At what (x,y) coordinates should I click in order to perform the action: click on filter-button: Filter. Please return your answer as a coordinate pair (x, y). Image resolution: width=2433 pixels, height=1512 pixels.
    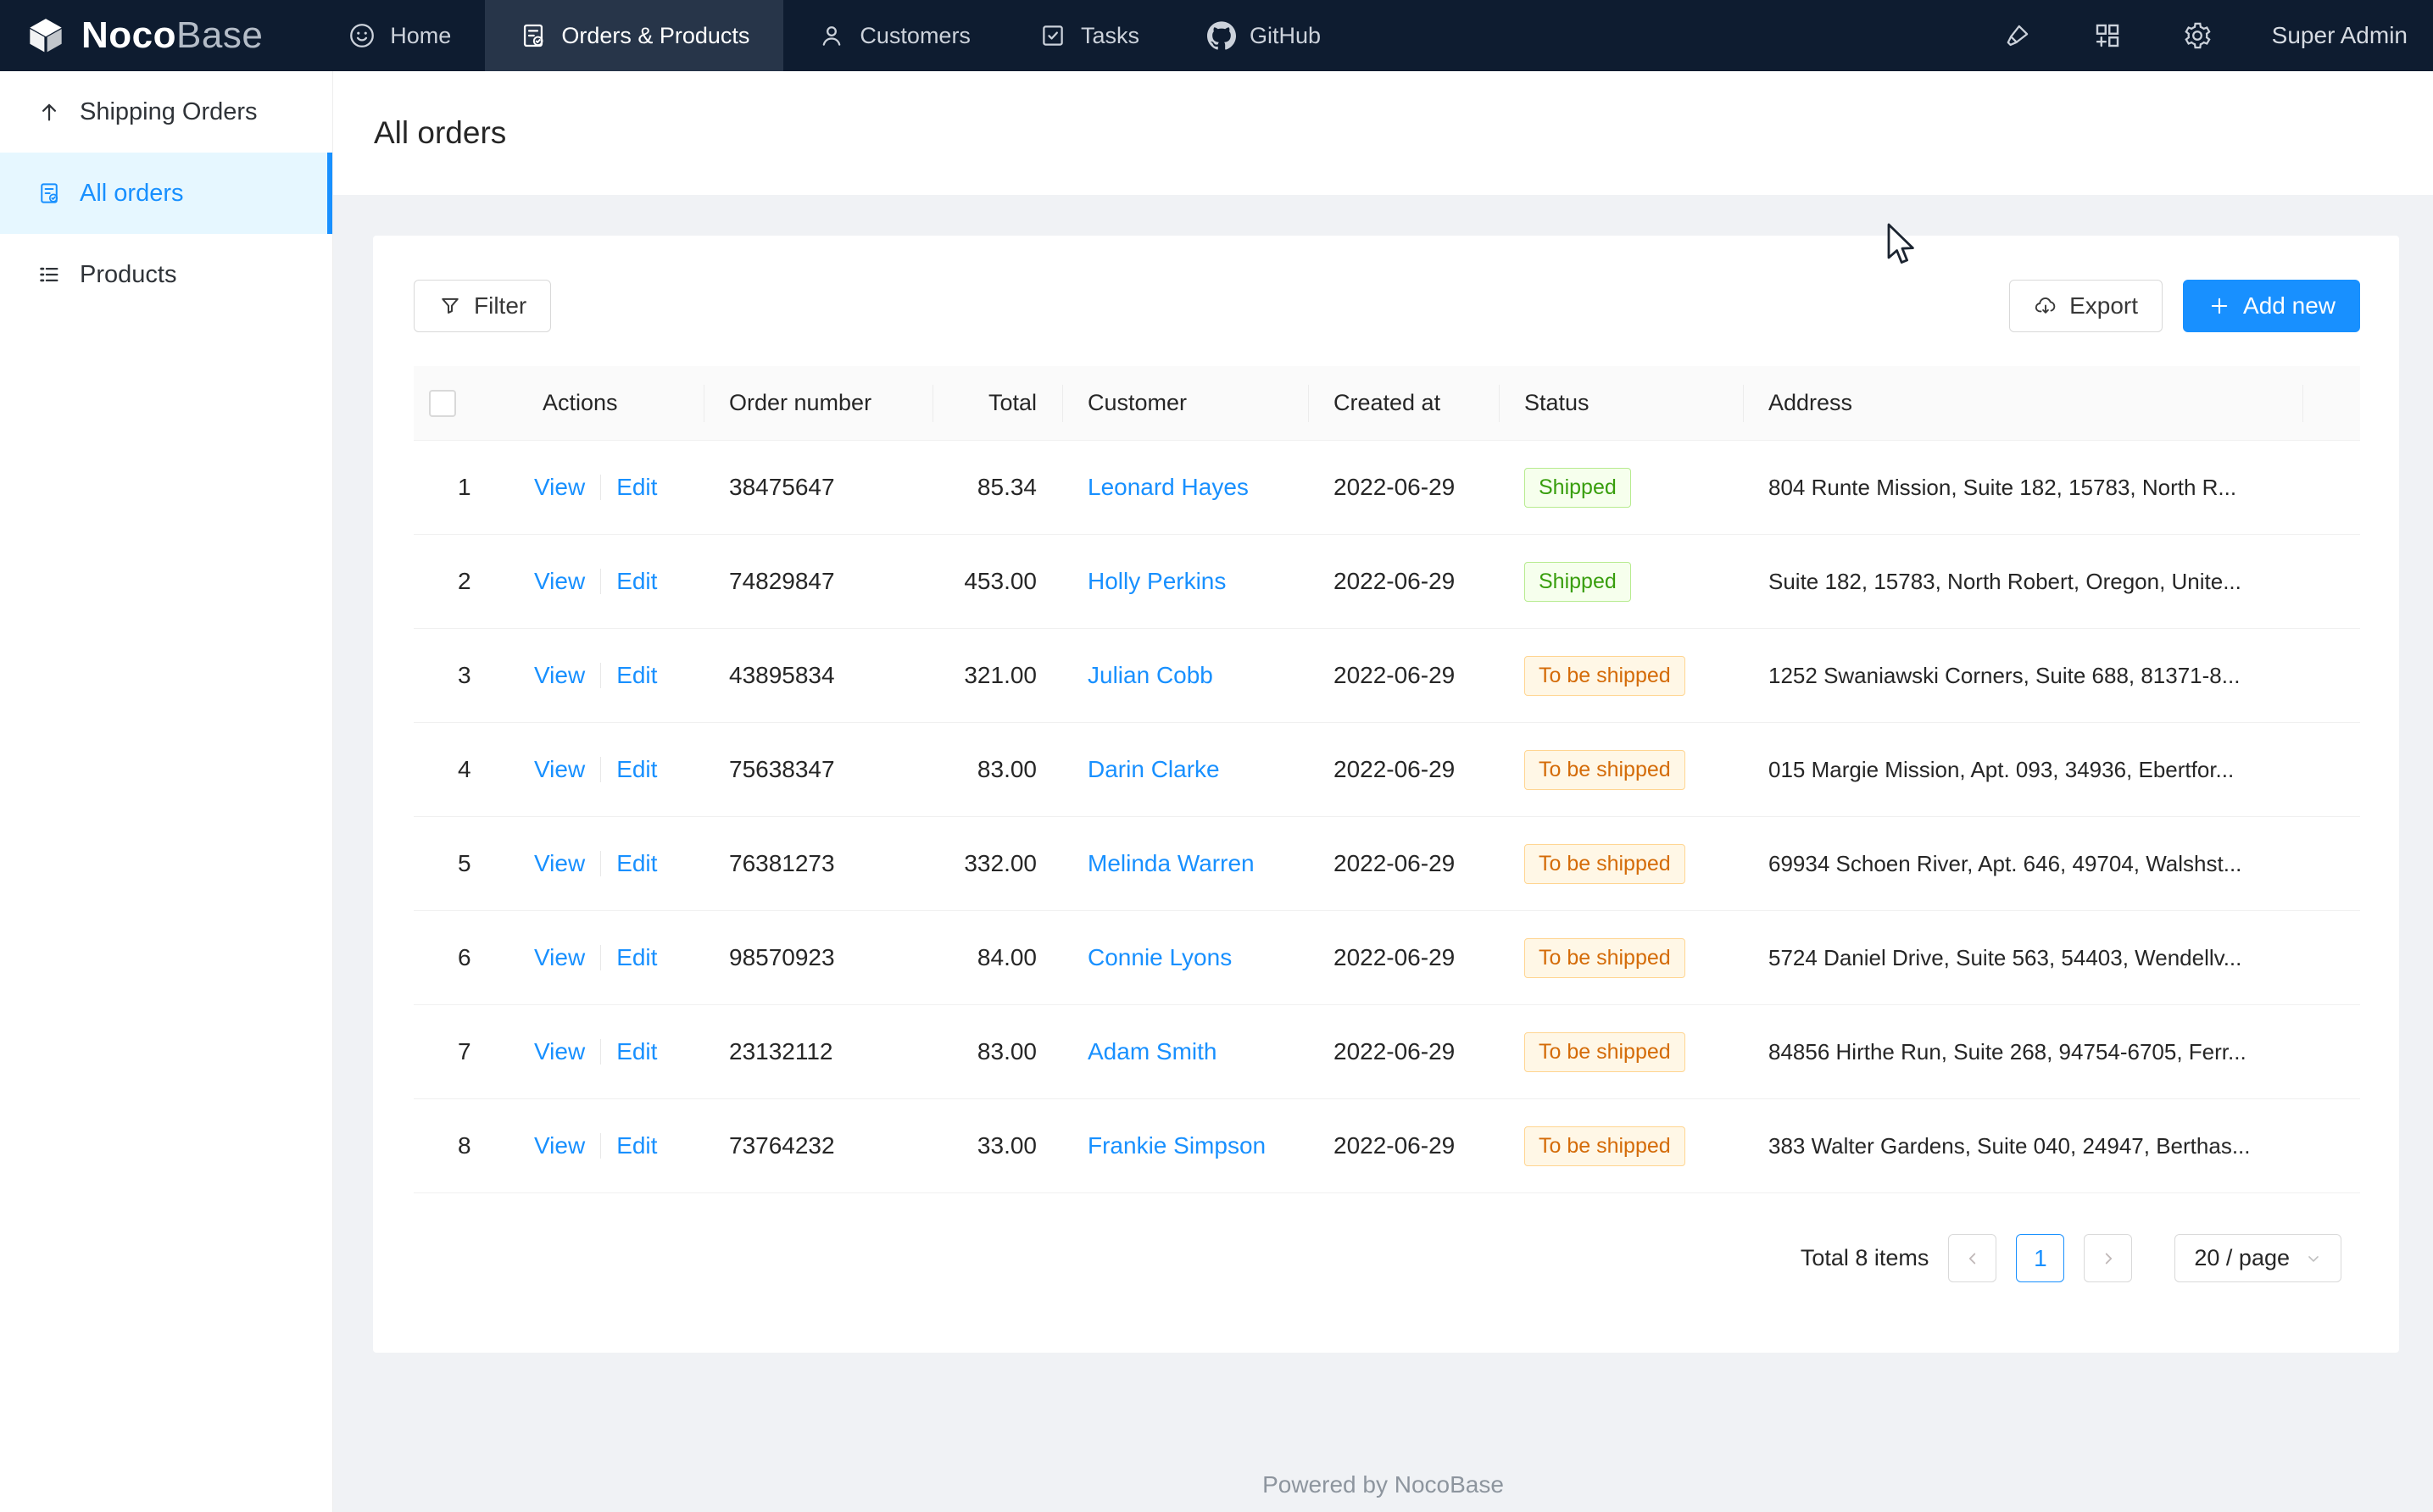
    Looking at the image, I should click on (483, 306).